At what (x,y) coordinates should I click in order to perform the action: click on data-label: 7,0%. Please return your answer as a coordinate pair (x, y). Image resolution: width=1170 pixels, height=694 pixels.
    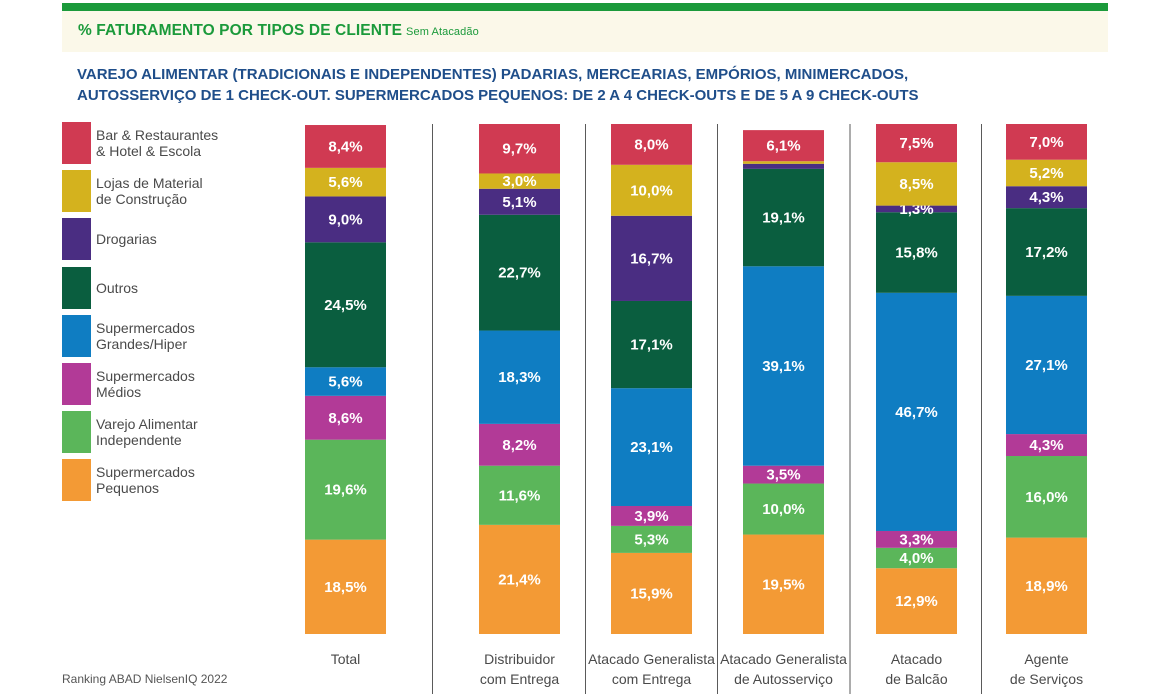
    Looking at the image, I should click on (1046, 142).